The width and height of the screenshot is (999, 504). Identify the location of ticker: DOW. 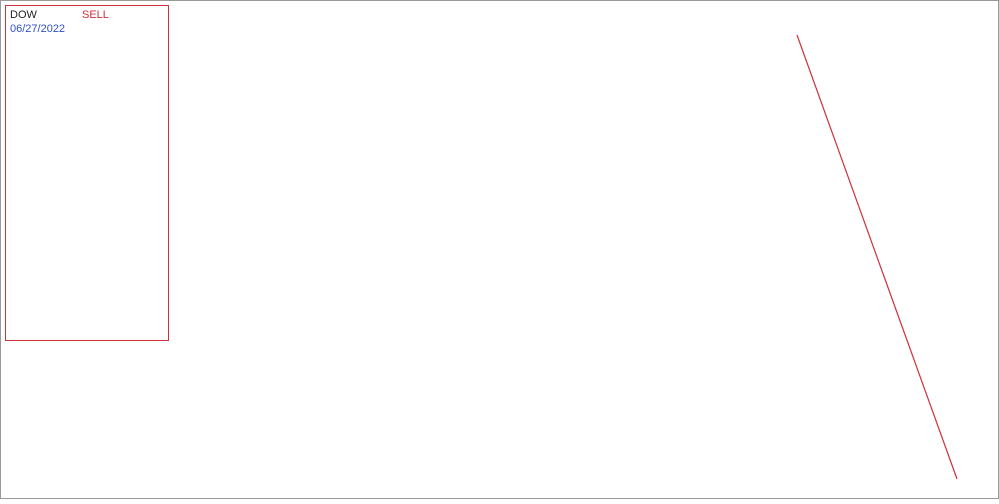
(24, 15).